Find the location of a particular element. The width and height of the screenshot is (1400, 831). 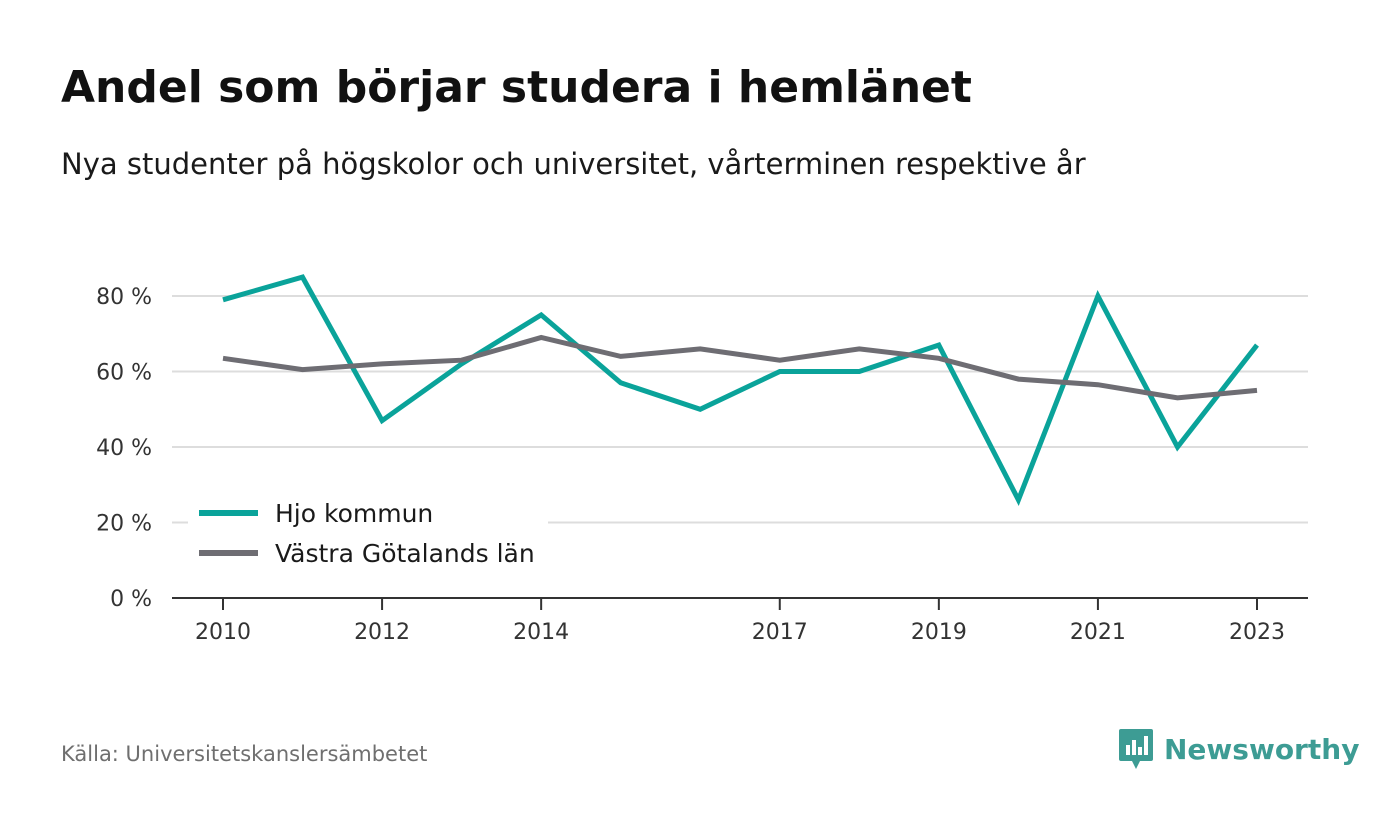

legend: Hjo kommun Västra Götalands län is located at coordinates (368, 534).